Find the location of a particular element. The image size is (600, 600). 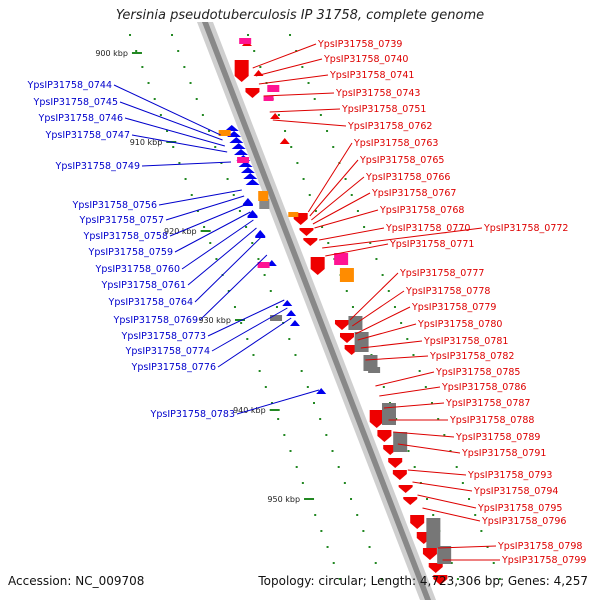

left-gene-label: YpsIP31758_0760 is located at coordinates (137, 269).